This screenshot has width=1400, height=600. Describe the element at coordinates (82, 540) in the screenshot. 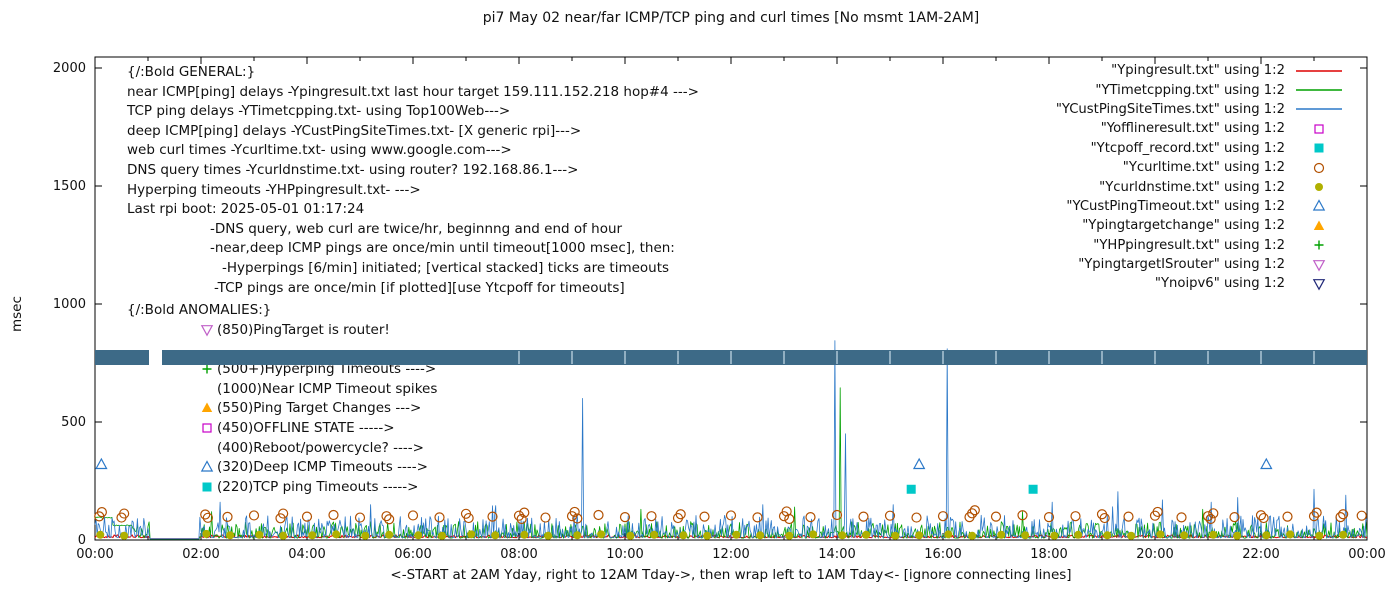

I see `y-tick-label: 0` at that location.